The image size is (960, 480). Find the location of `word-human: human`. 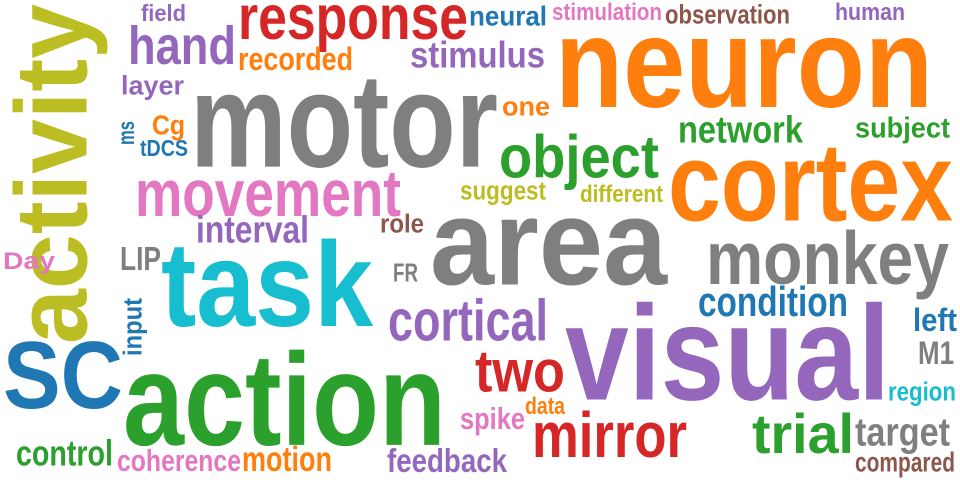

word-human: human is located at coordinates (870, 13).